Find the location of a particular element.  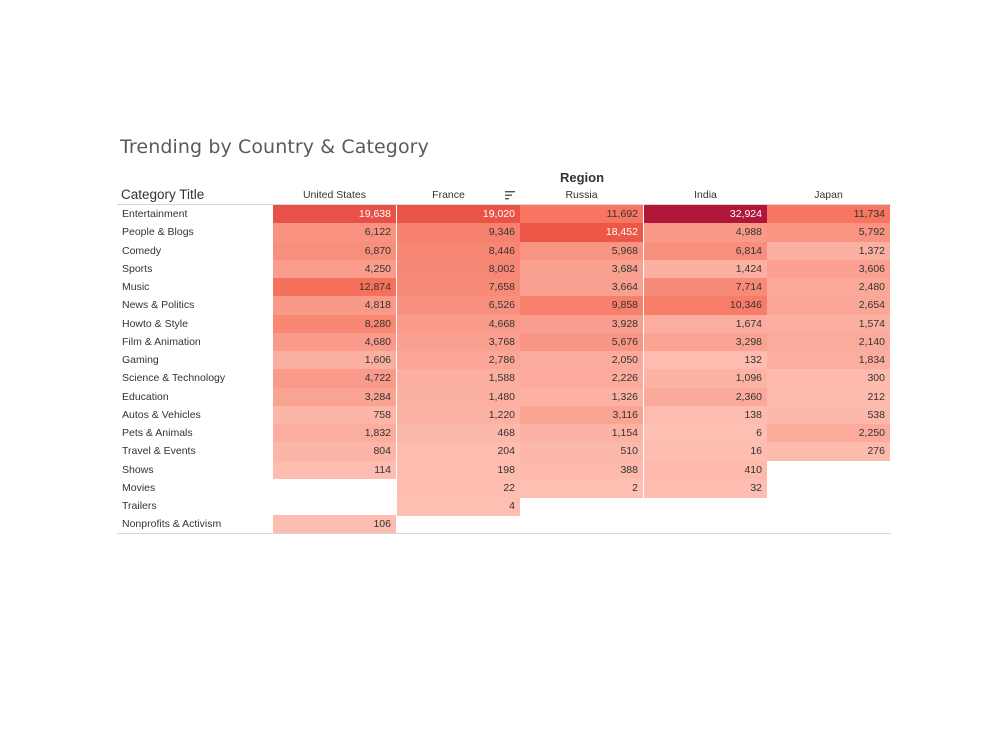

heatmap-cell-autos-and-vehicles-japan: 538 is located at coordinates (828, 415).